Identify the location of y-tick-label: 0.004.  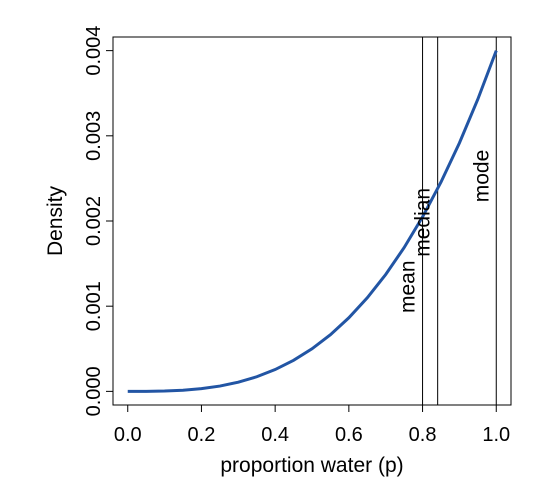
(94, 51).